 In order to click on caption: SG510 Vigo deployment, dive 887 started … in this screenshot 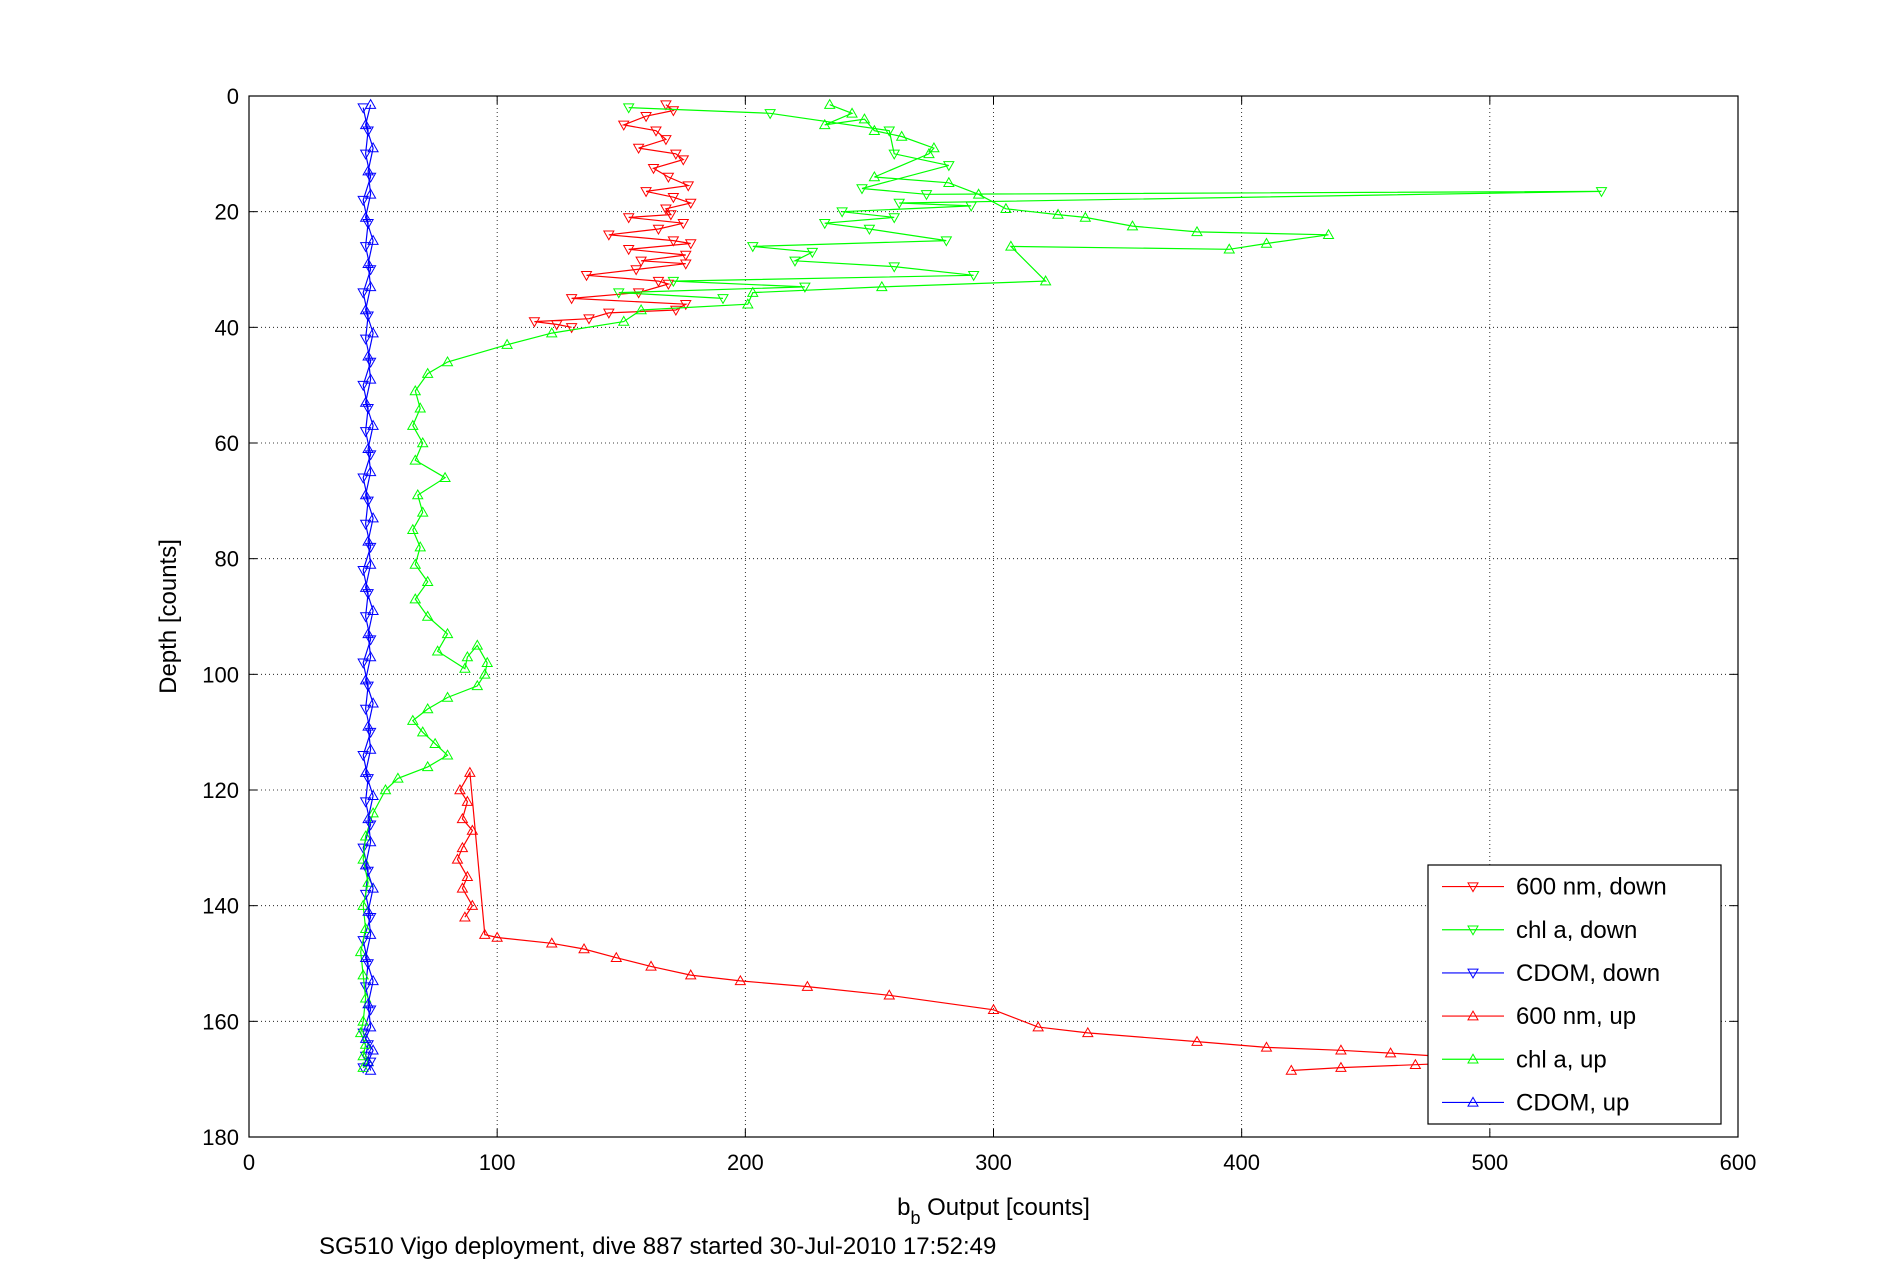, I will do `click(657, 1246)`.